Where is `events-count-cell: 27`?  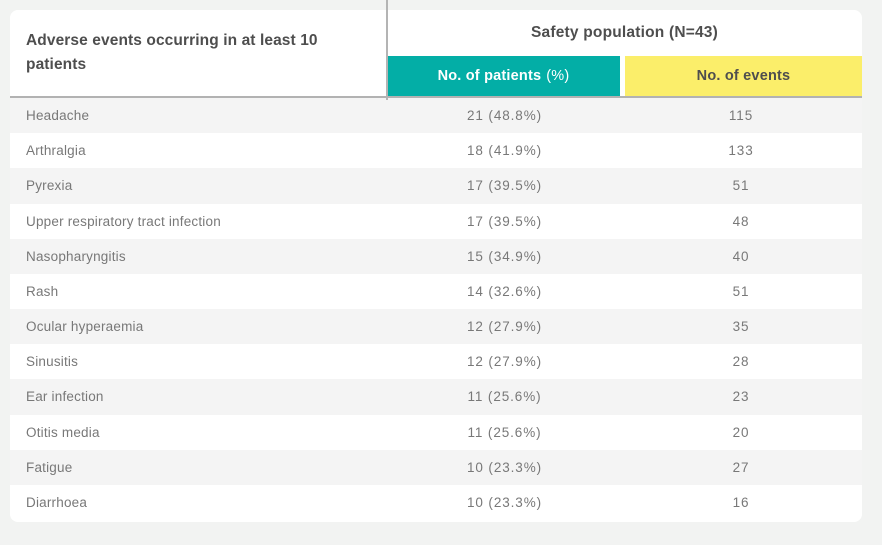 events-count-cell: 27 is located at coordinates (741, 467).